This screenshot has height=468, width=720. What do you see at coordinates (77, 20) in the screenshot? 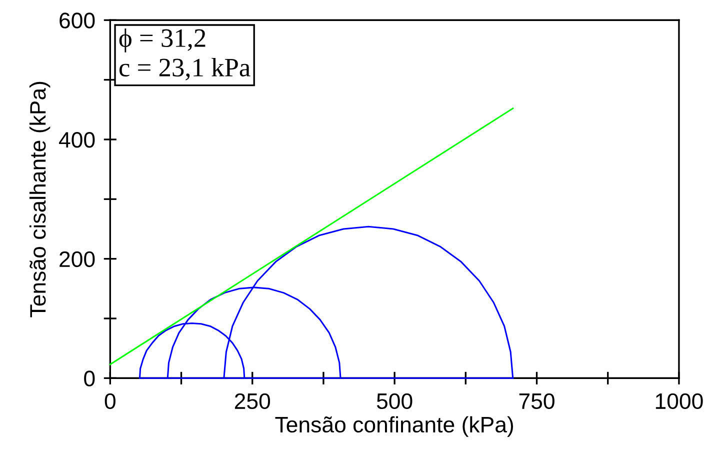
I see `y-tick-label: 600` at bounding box center [77, 20].